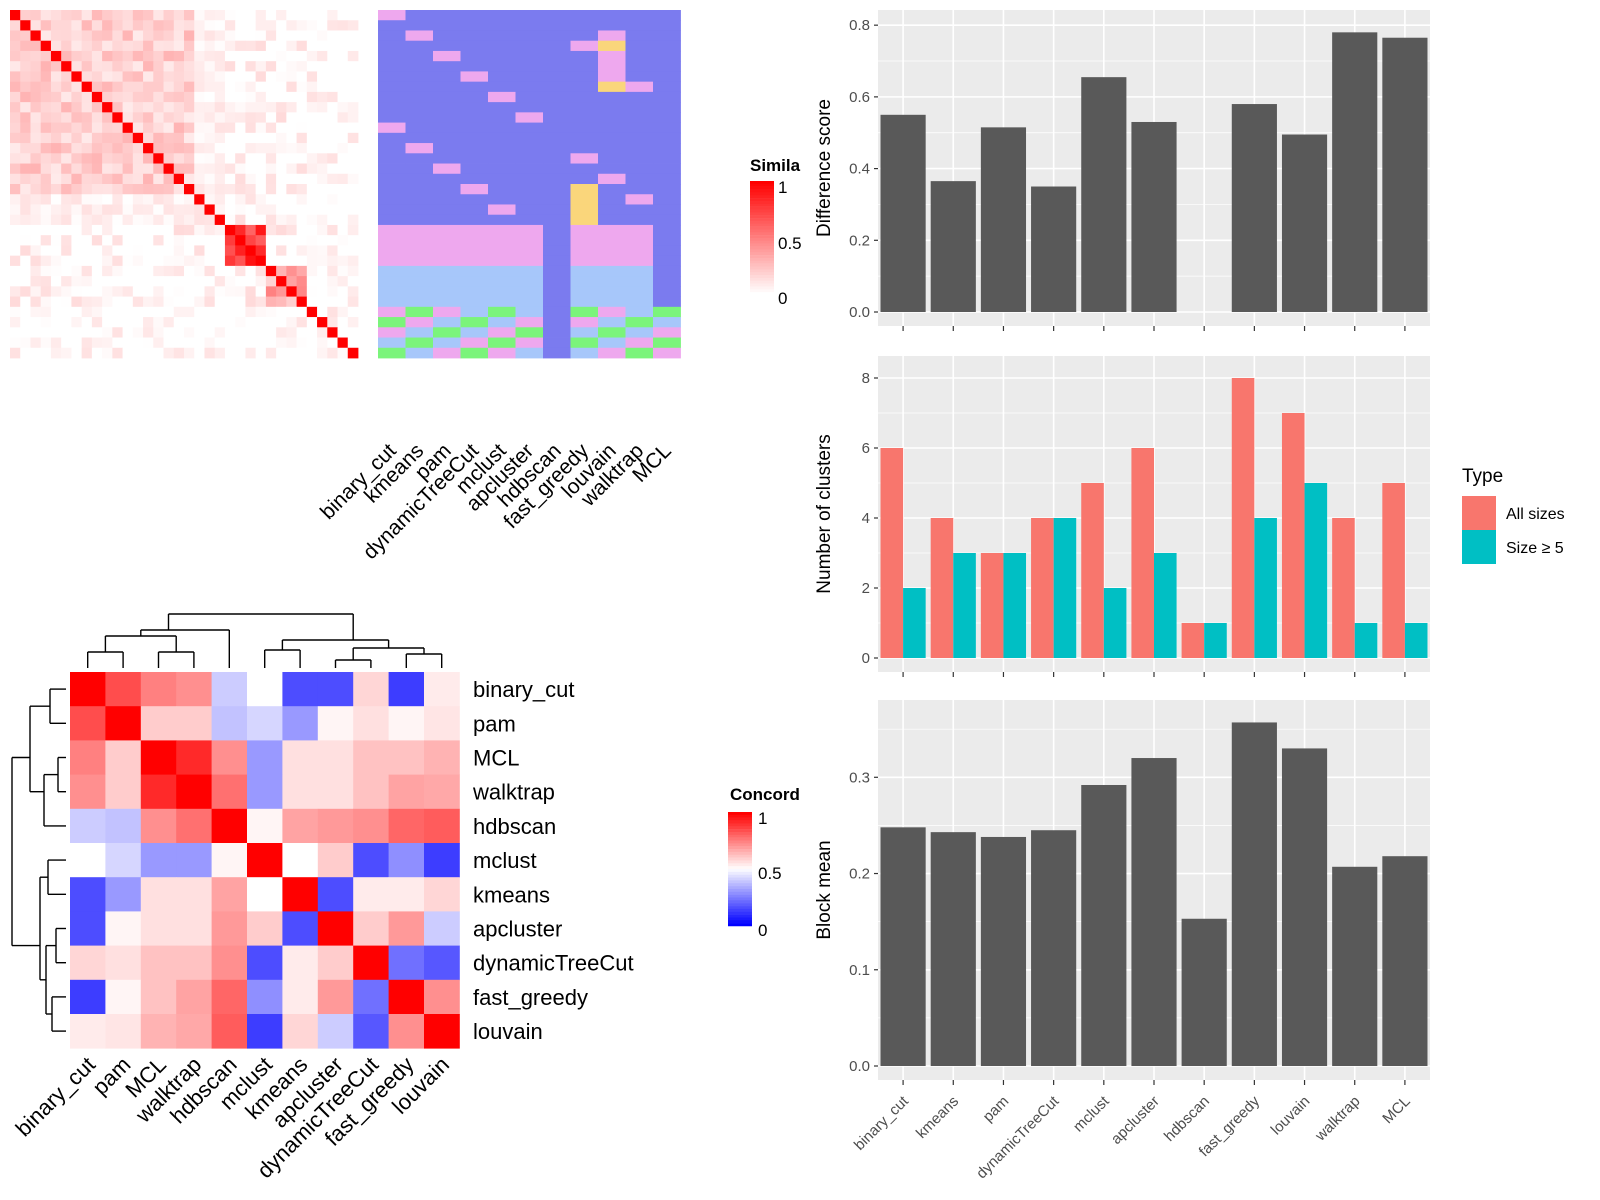 The image size is (1600, 1200). Describe the element at coordinates (1243, 518) in the screenshot. I see `bar-all-sizes` at that location.